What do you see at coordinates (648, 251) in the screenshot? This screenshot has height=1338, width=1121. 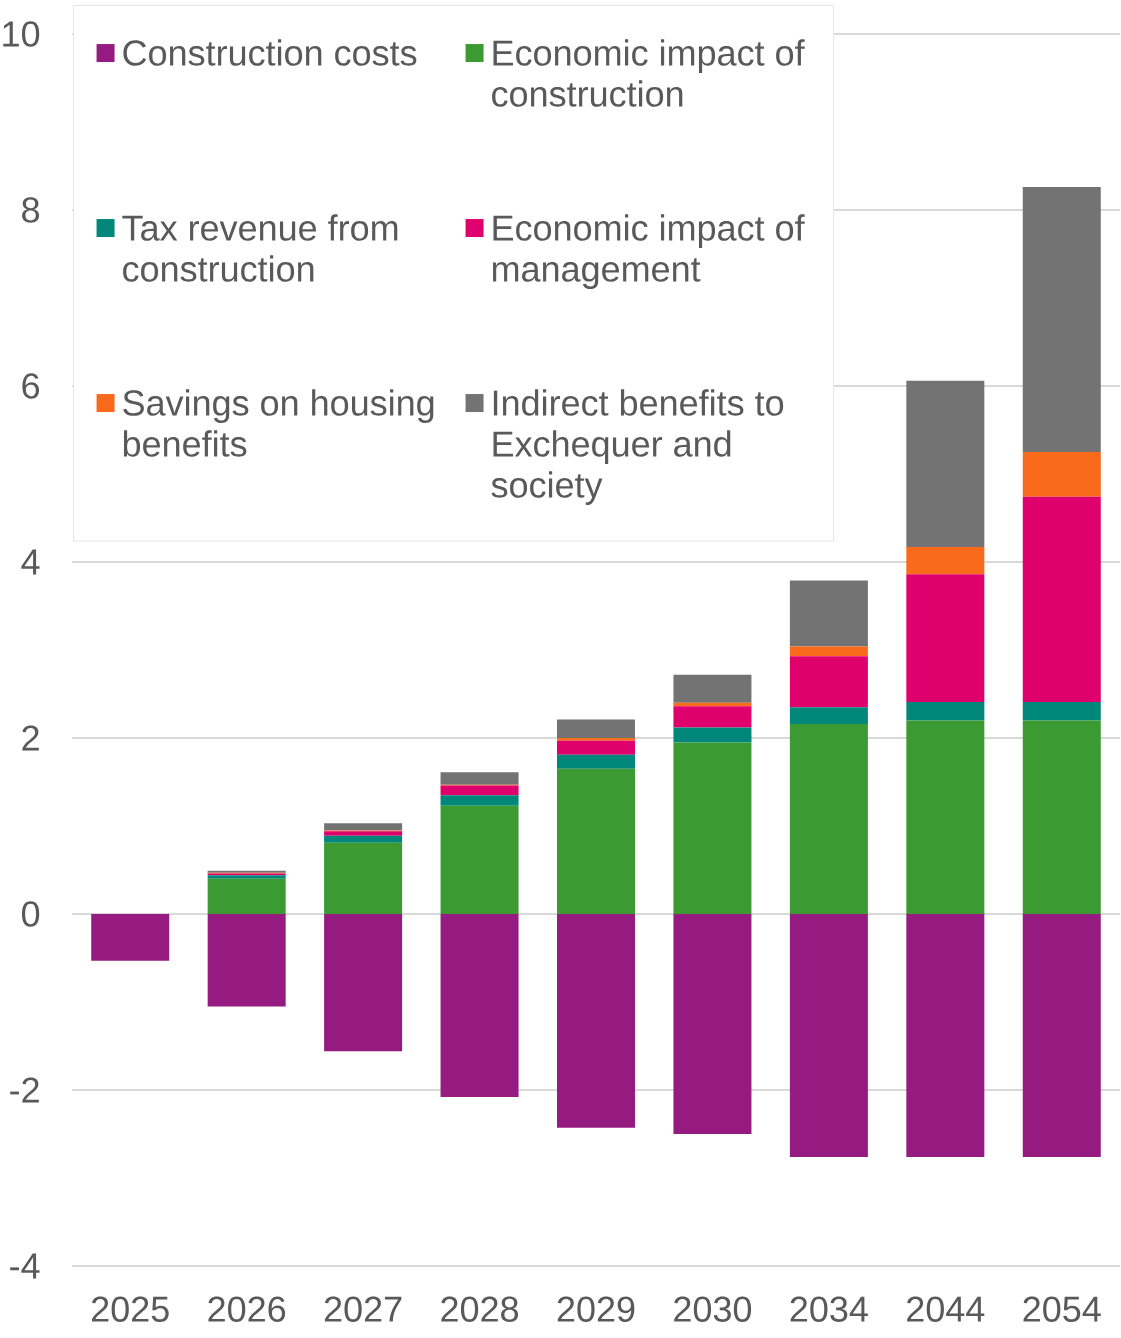 I see `legend-label: Economic impact of management` at bounding box center [648, 251].